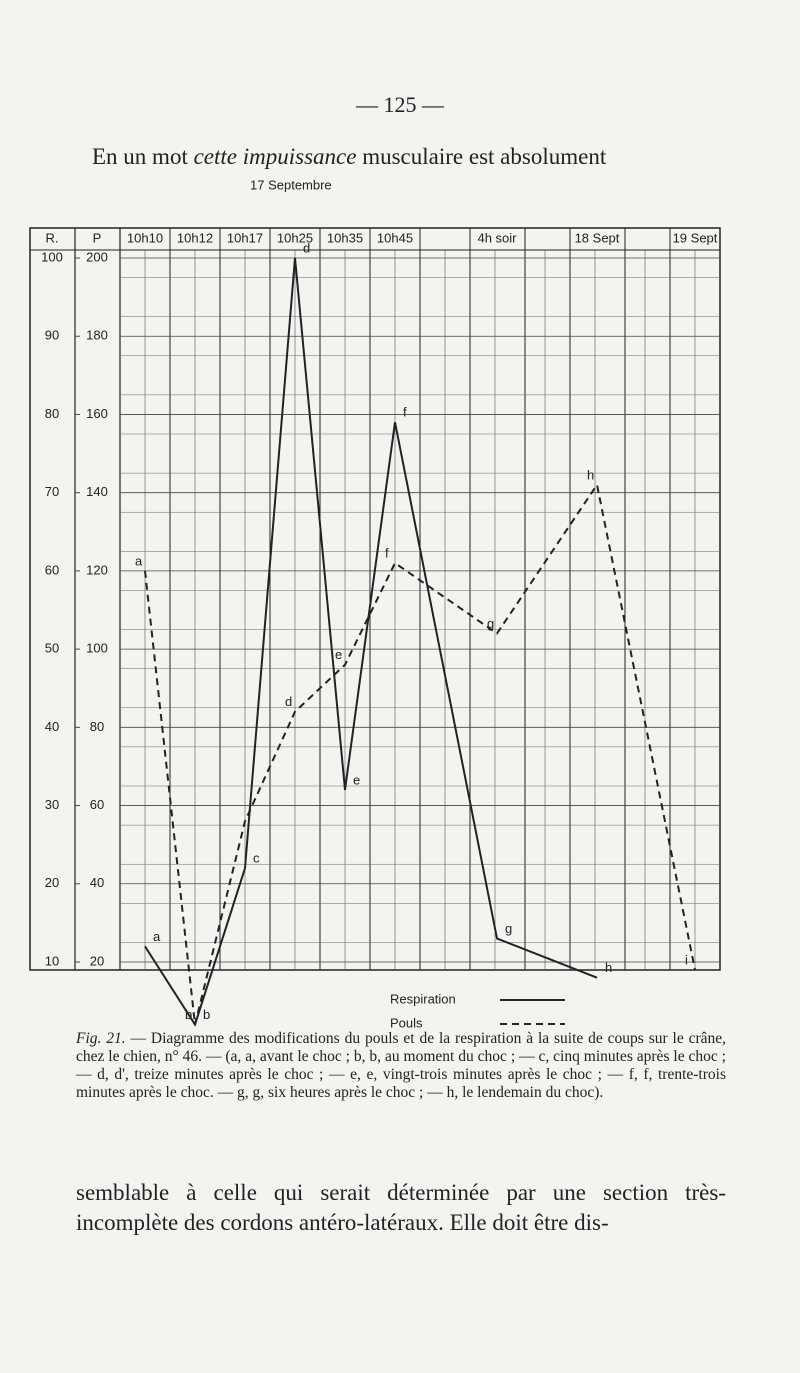 The width and height of the screenshot is (800, 1373). Describe the element at coordinates (481, 156) in the screenshot. I see `text: musculaire est absolument` at that location.